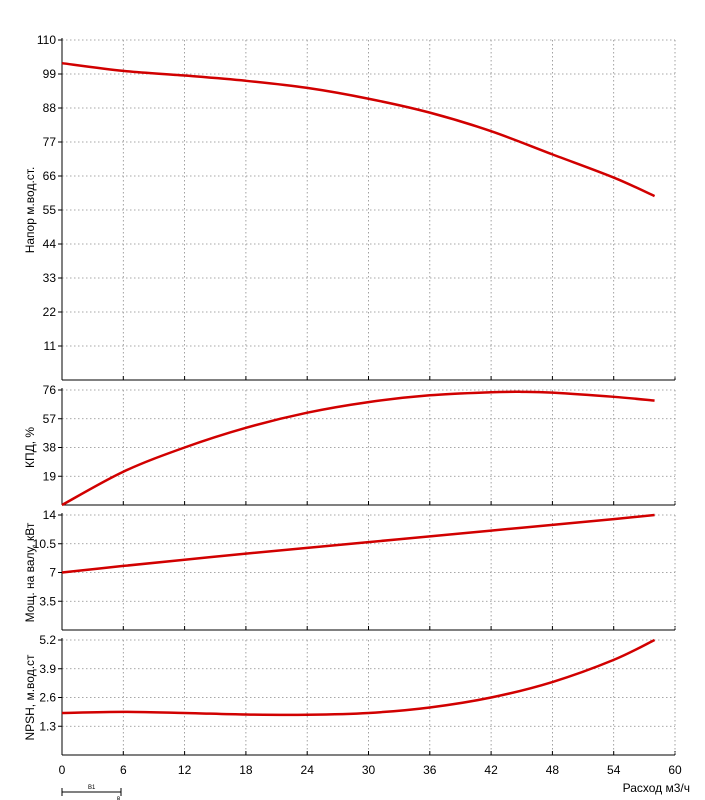 This screenshot has width=705, height=800. Describe the element at coordinates (50, 390) in the screenshot. I see `panel-efficiency-ytick-label: 76` at that location.